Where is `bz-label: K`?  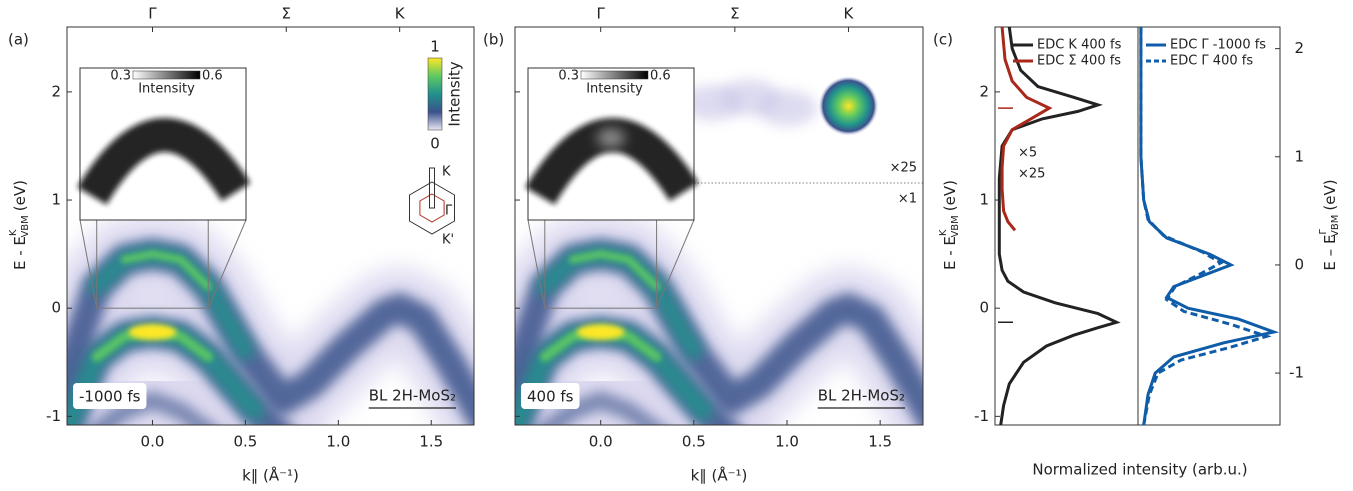 bz-label: K is located at coordinates (446, 172).